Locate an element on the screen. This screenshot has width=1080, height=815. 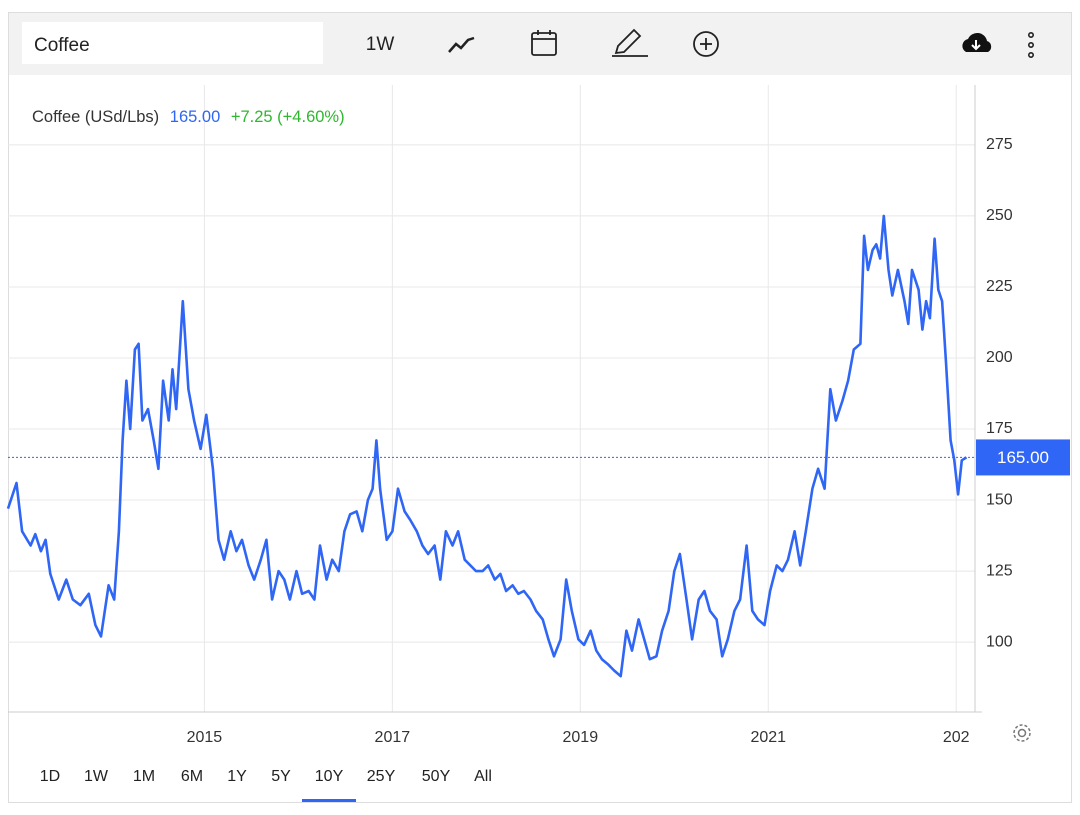
range-button: 1Y is located at coordinates (237, 776).